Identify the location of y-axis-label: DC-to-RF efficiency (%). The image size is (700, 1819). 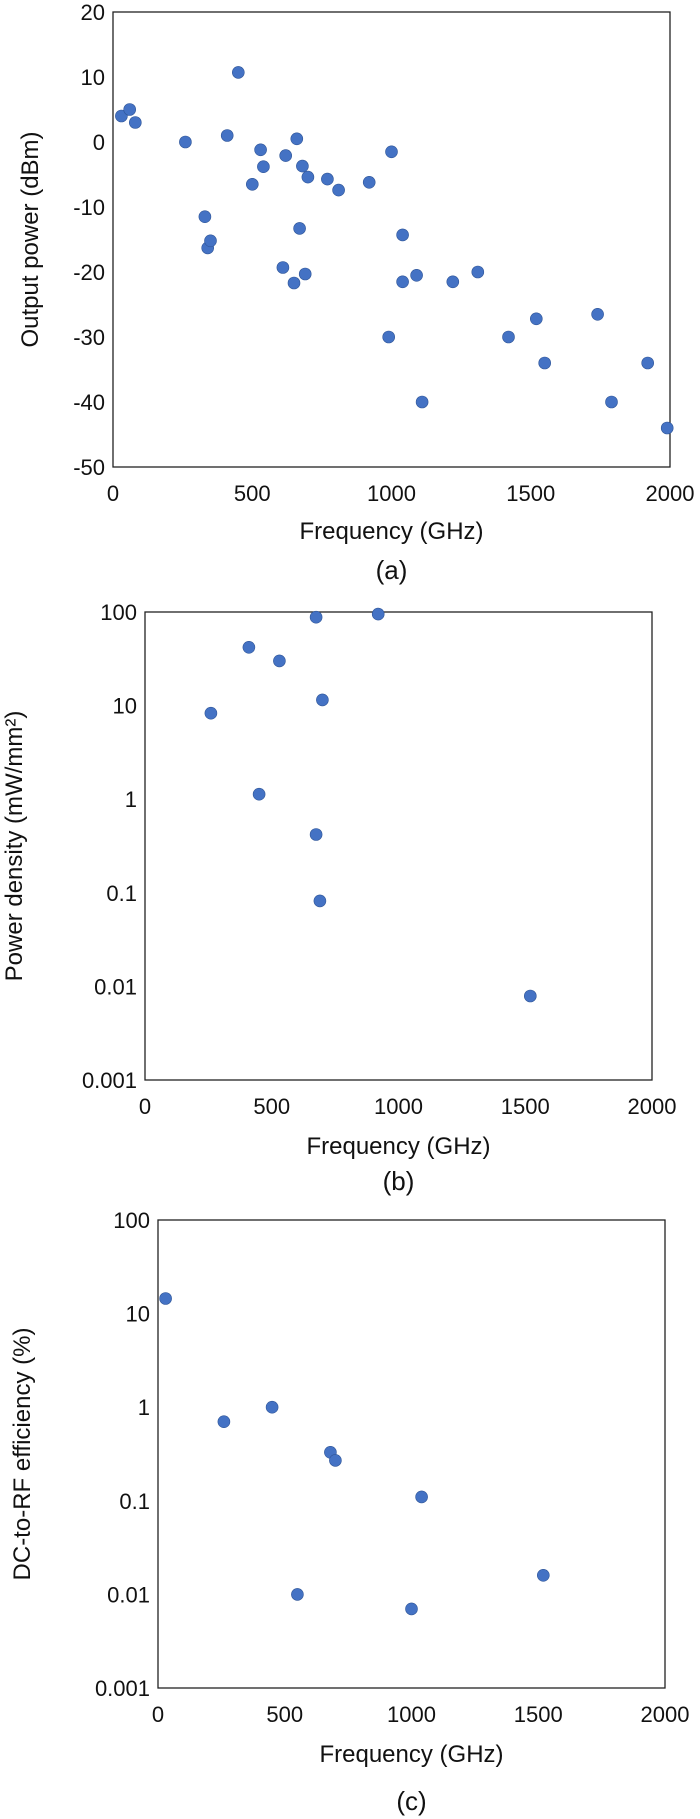
(22, 1454).